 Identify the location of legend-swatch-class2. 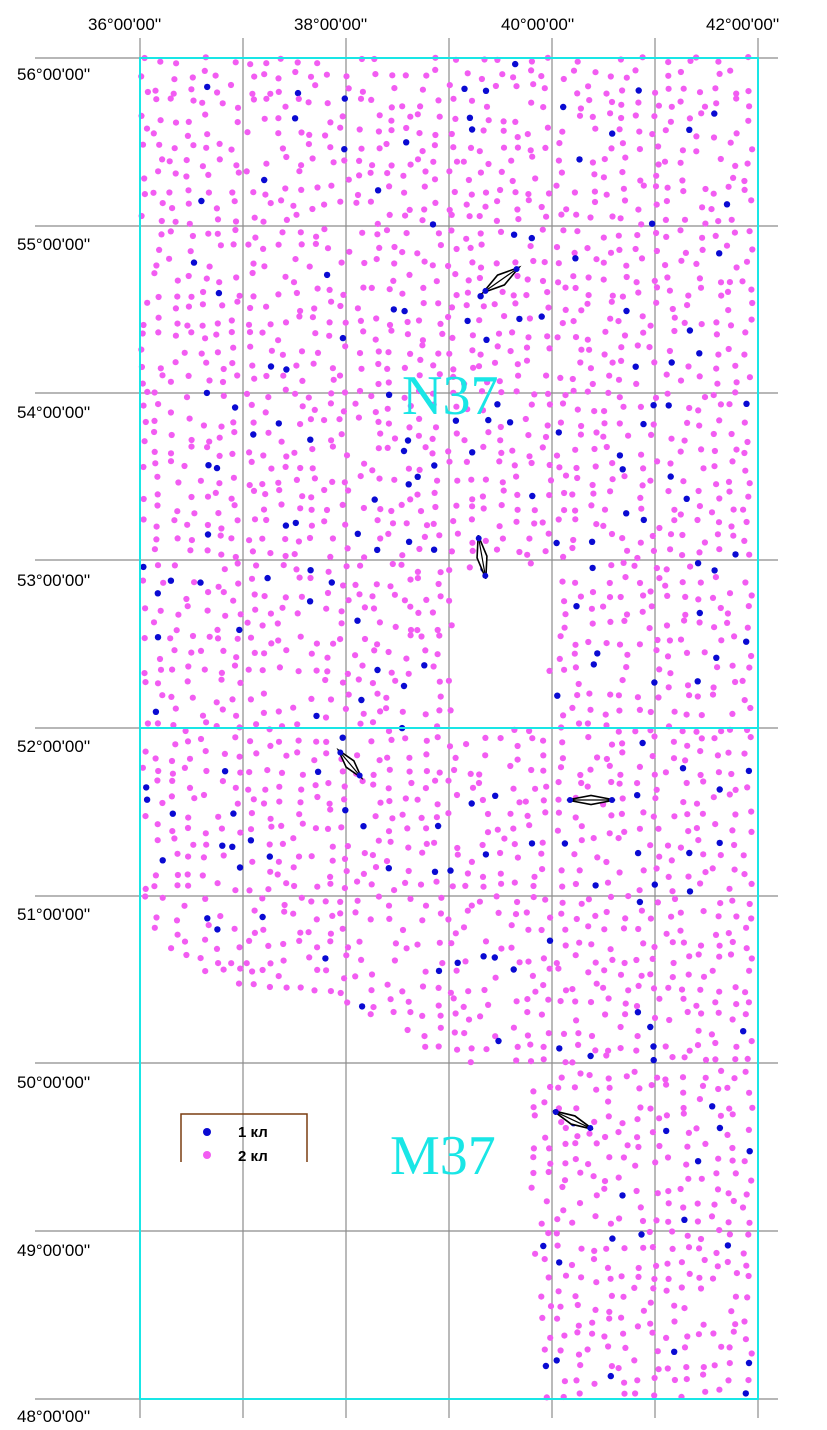
(207, 1155).